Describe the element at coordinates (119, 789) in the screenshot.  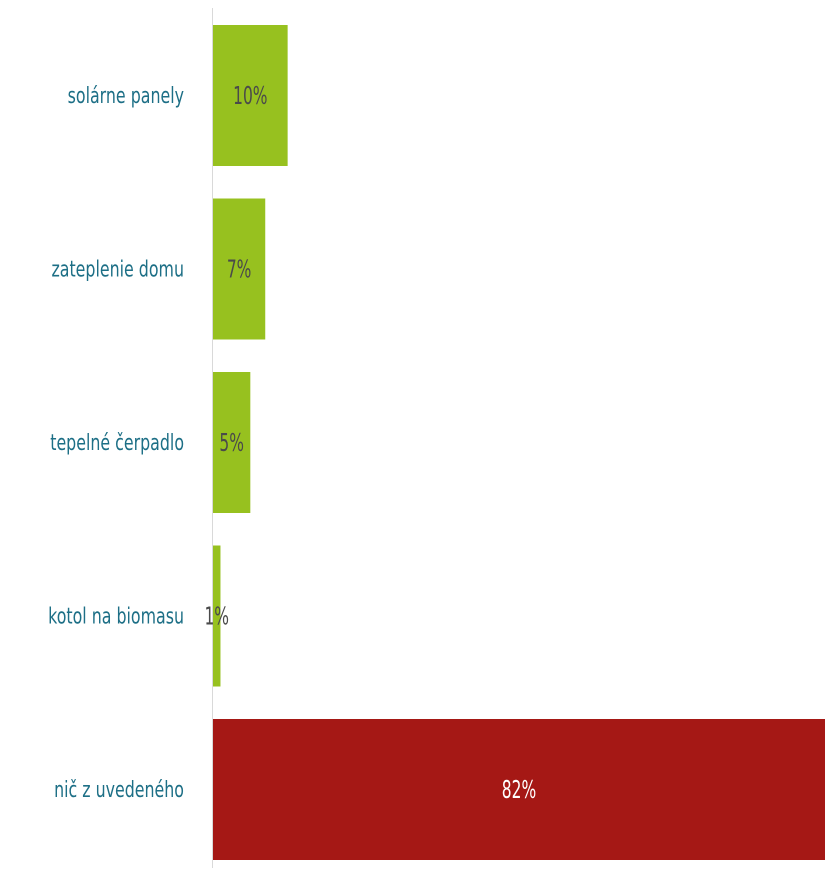
I see `category-label-nic-z-uvedeneho: nič z uvedeného` at that location.